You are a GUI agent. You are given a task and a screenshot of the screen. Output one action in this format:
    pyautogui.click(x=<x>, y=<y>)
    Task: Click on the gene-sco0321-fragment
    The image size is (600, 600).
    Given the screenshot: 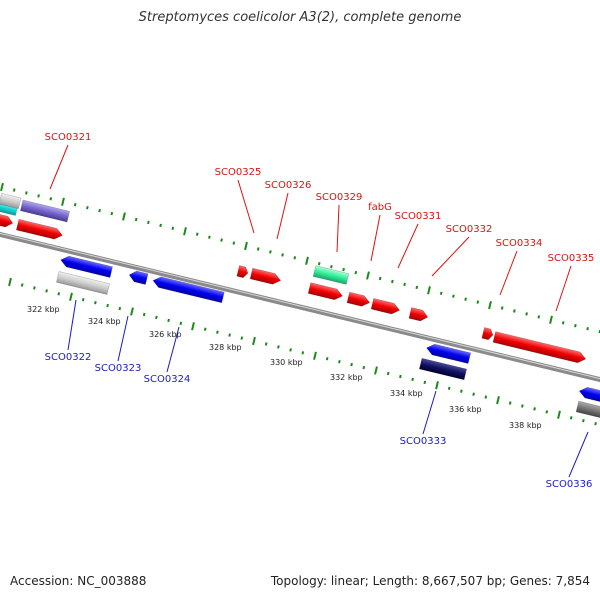 What is the action you would take?
    pyautogui.click(x=7, y=221)
    